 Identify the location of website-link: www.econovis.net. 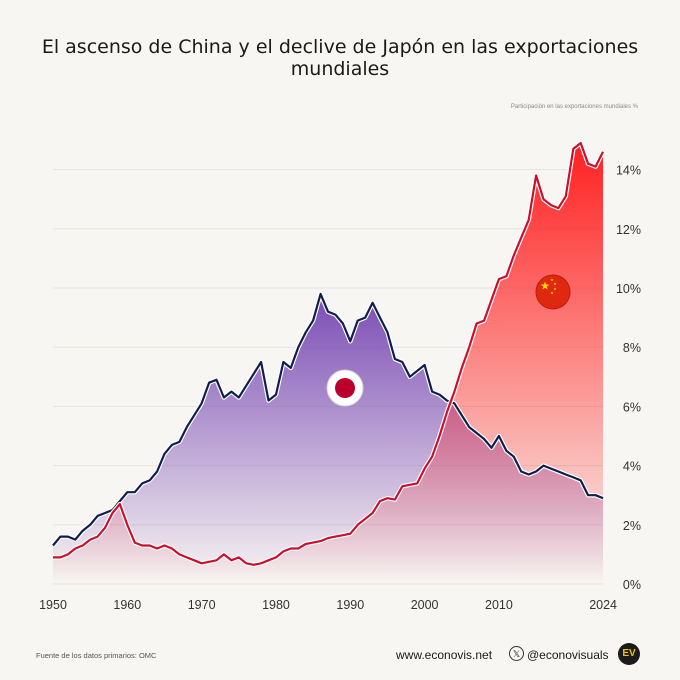
(444, 655).